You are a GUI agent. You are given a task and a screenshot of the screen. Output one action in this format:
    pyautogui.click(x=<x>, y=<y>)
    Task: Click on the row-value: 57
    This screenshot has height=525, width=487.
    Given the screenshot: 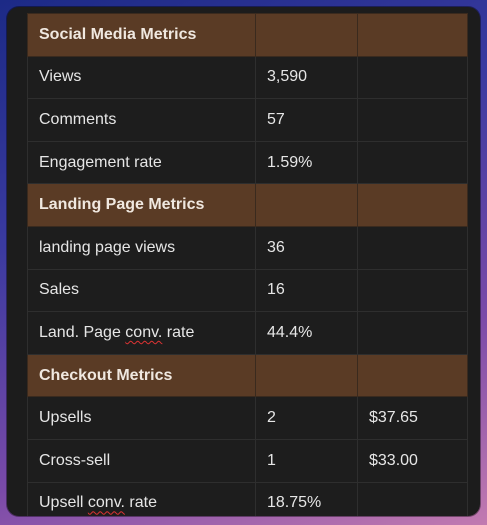 What is the action you would take?
    pyautogui.click(x=306, y=120)
    